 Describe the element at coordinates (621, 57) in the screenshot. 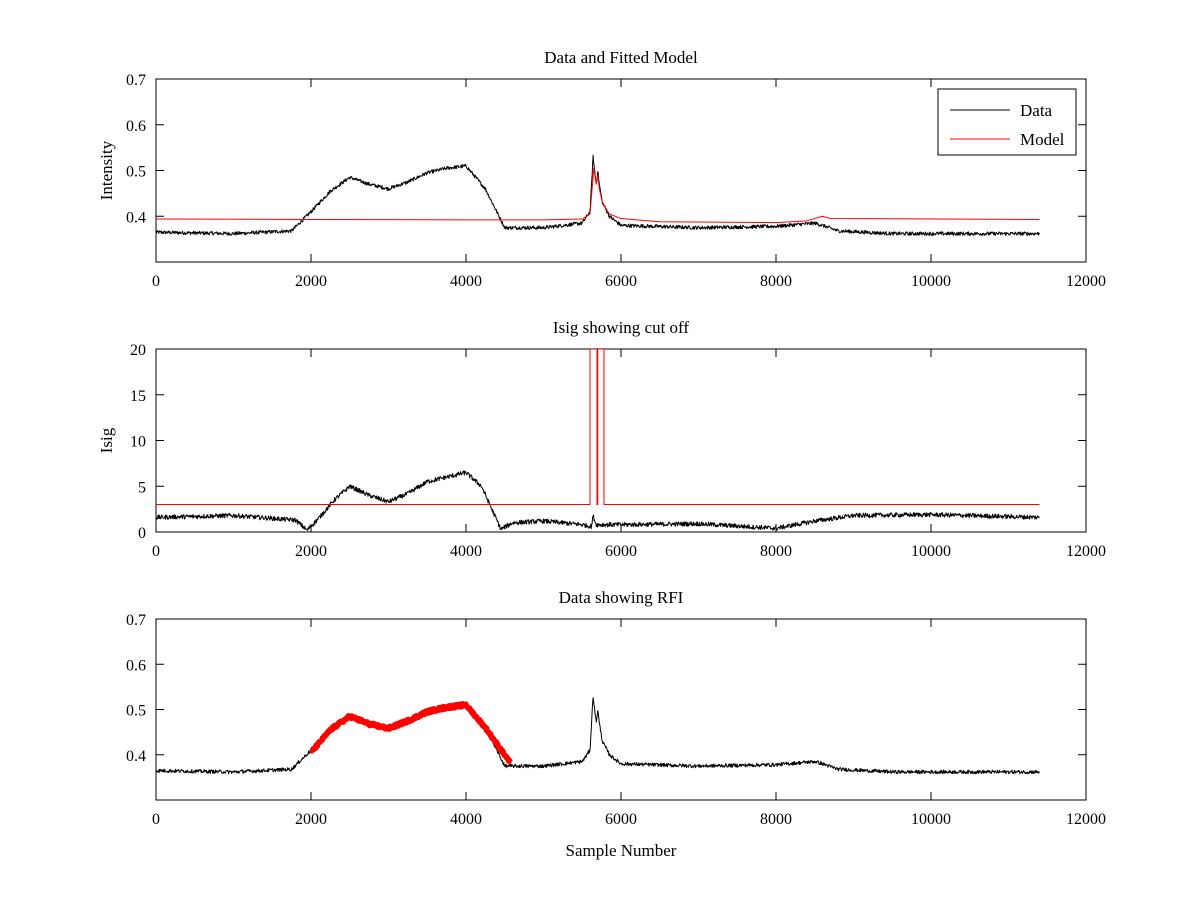

I see `chart-title: Data and Fitted Model` at that location.